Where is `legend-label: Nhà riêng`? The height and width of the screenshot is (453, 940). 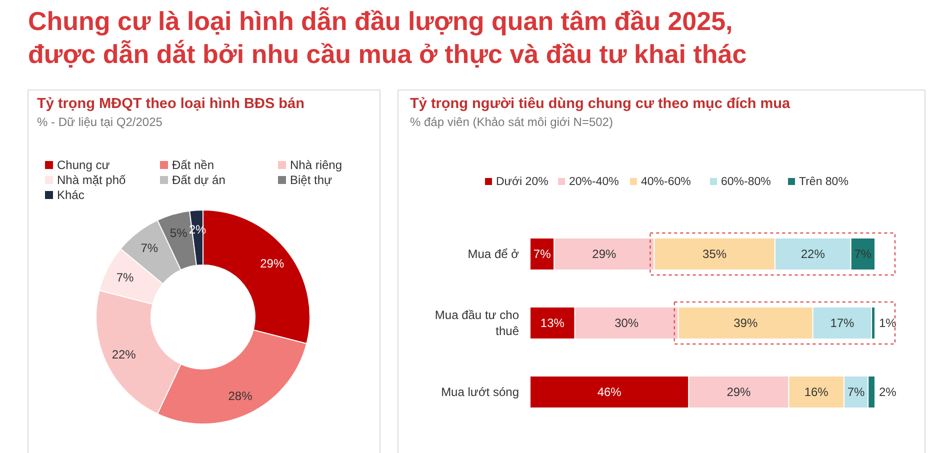 legend-label: Nhà riêng is located at coordinates (316, 165).